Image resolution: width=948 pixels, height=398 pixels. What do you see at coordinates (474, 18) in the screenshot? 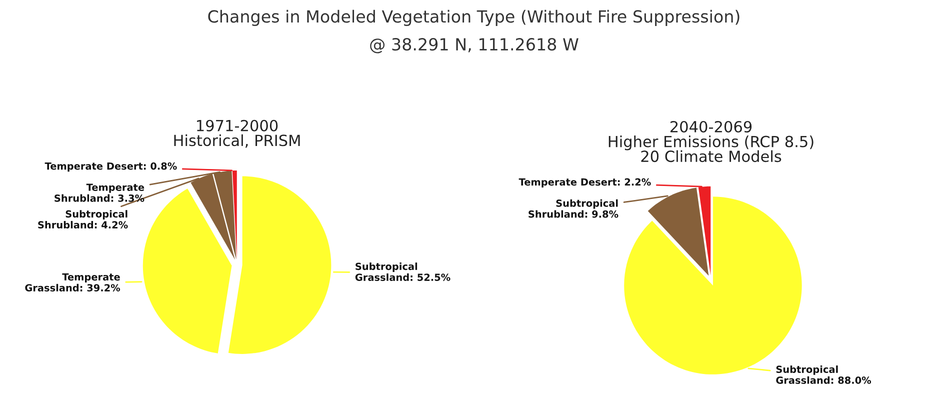
I see `text: Changes in Modeled Vegetation Type (Without Fire Suppression)` at bounding box center [474, 18].